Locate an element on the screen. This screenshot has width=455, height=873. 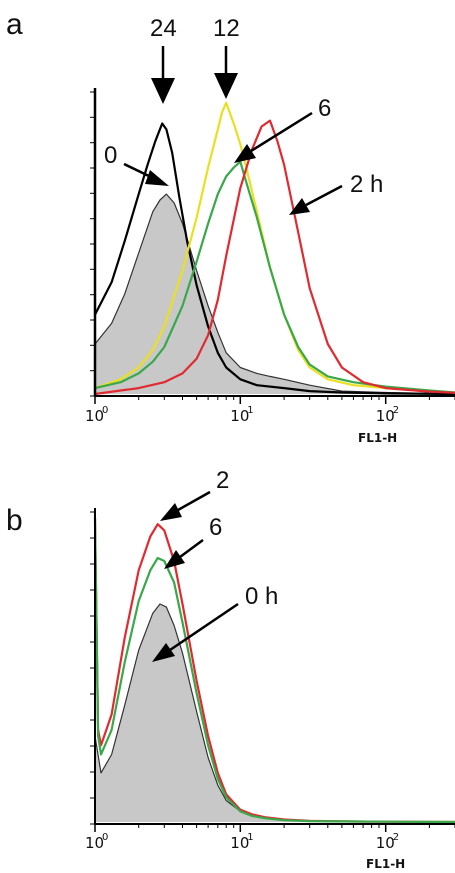
annotation-6-arrowhead is located at coordinates (245, 153).